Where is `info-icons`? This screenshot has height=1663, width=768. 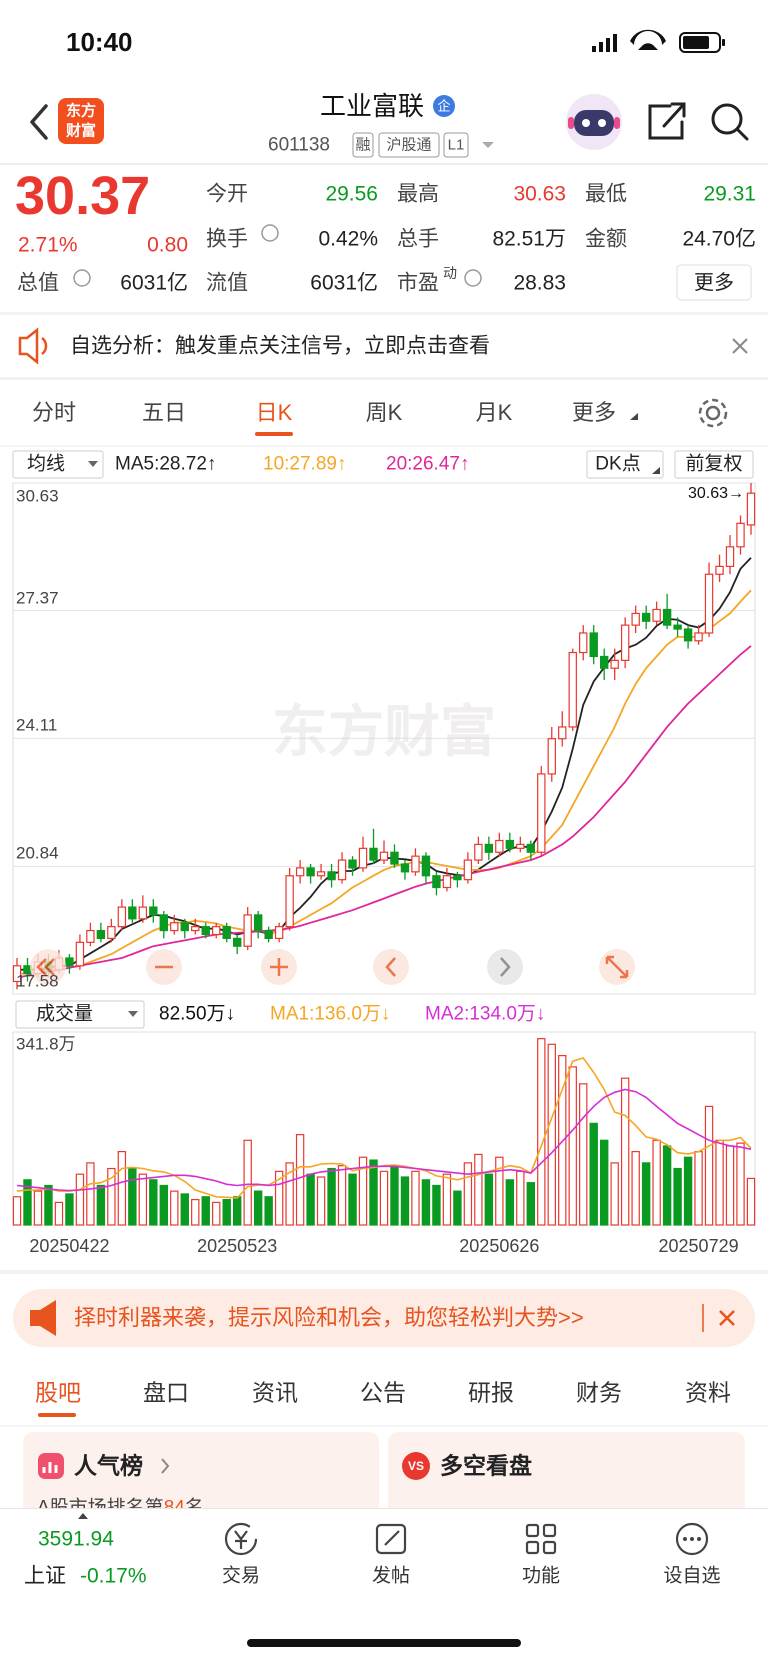 info-icons is located at coordinates (277, 255).